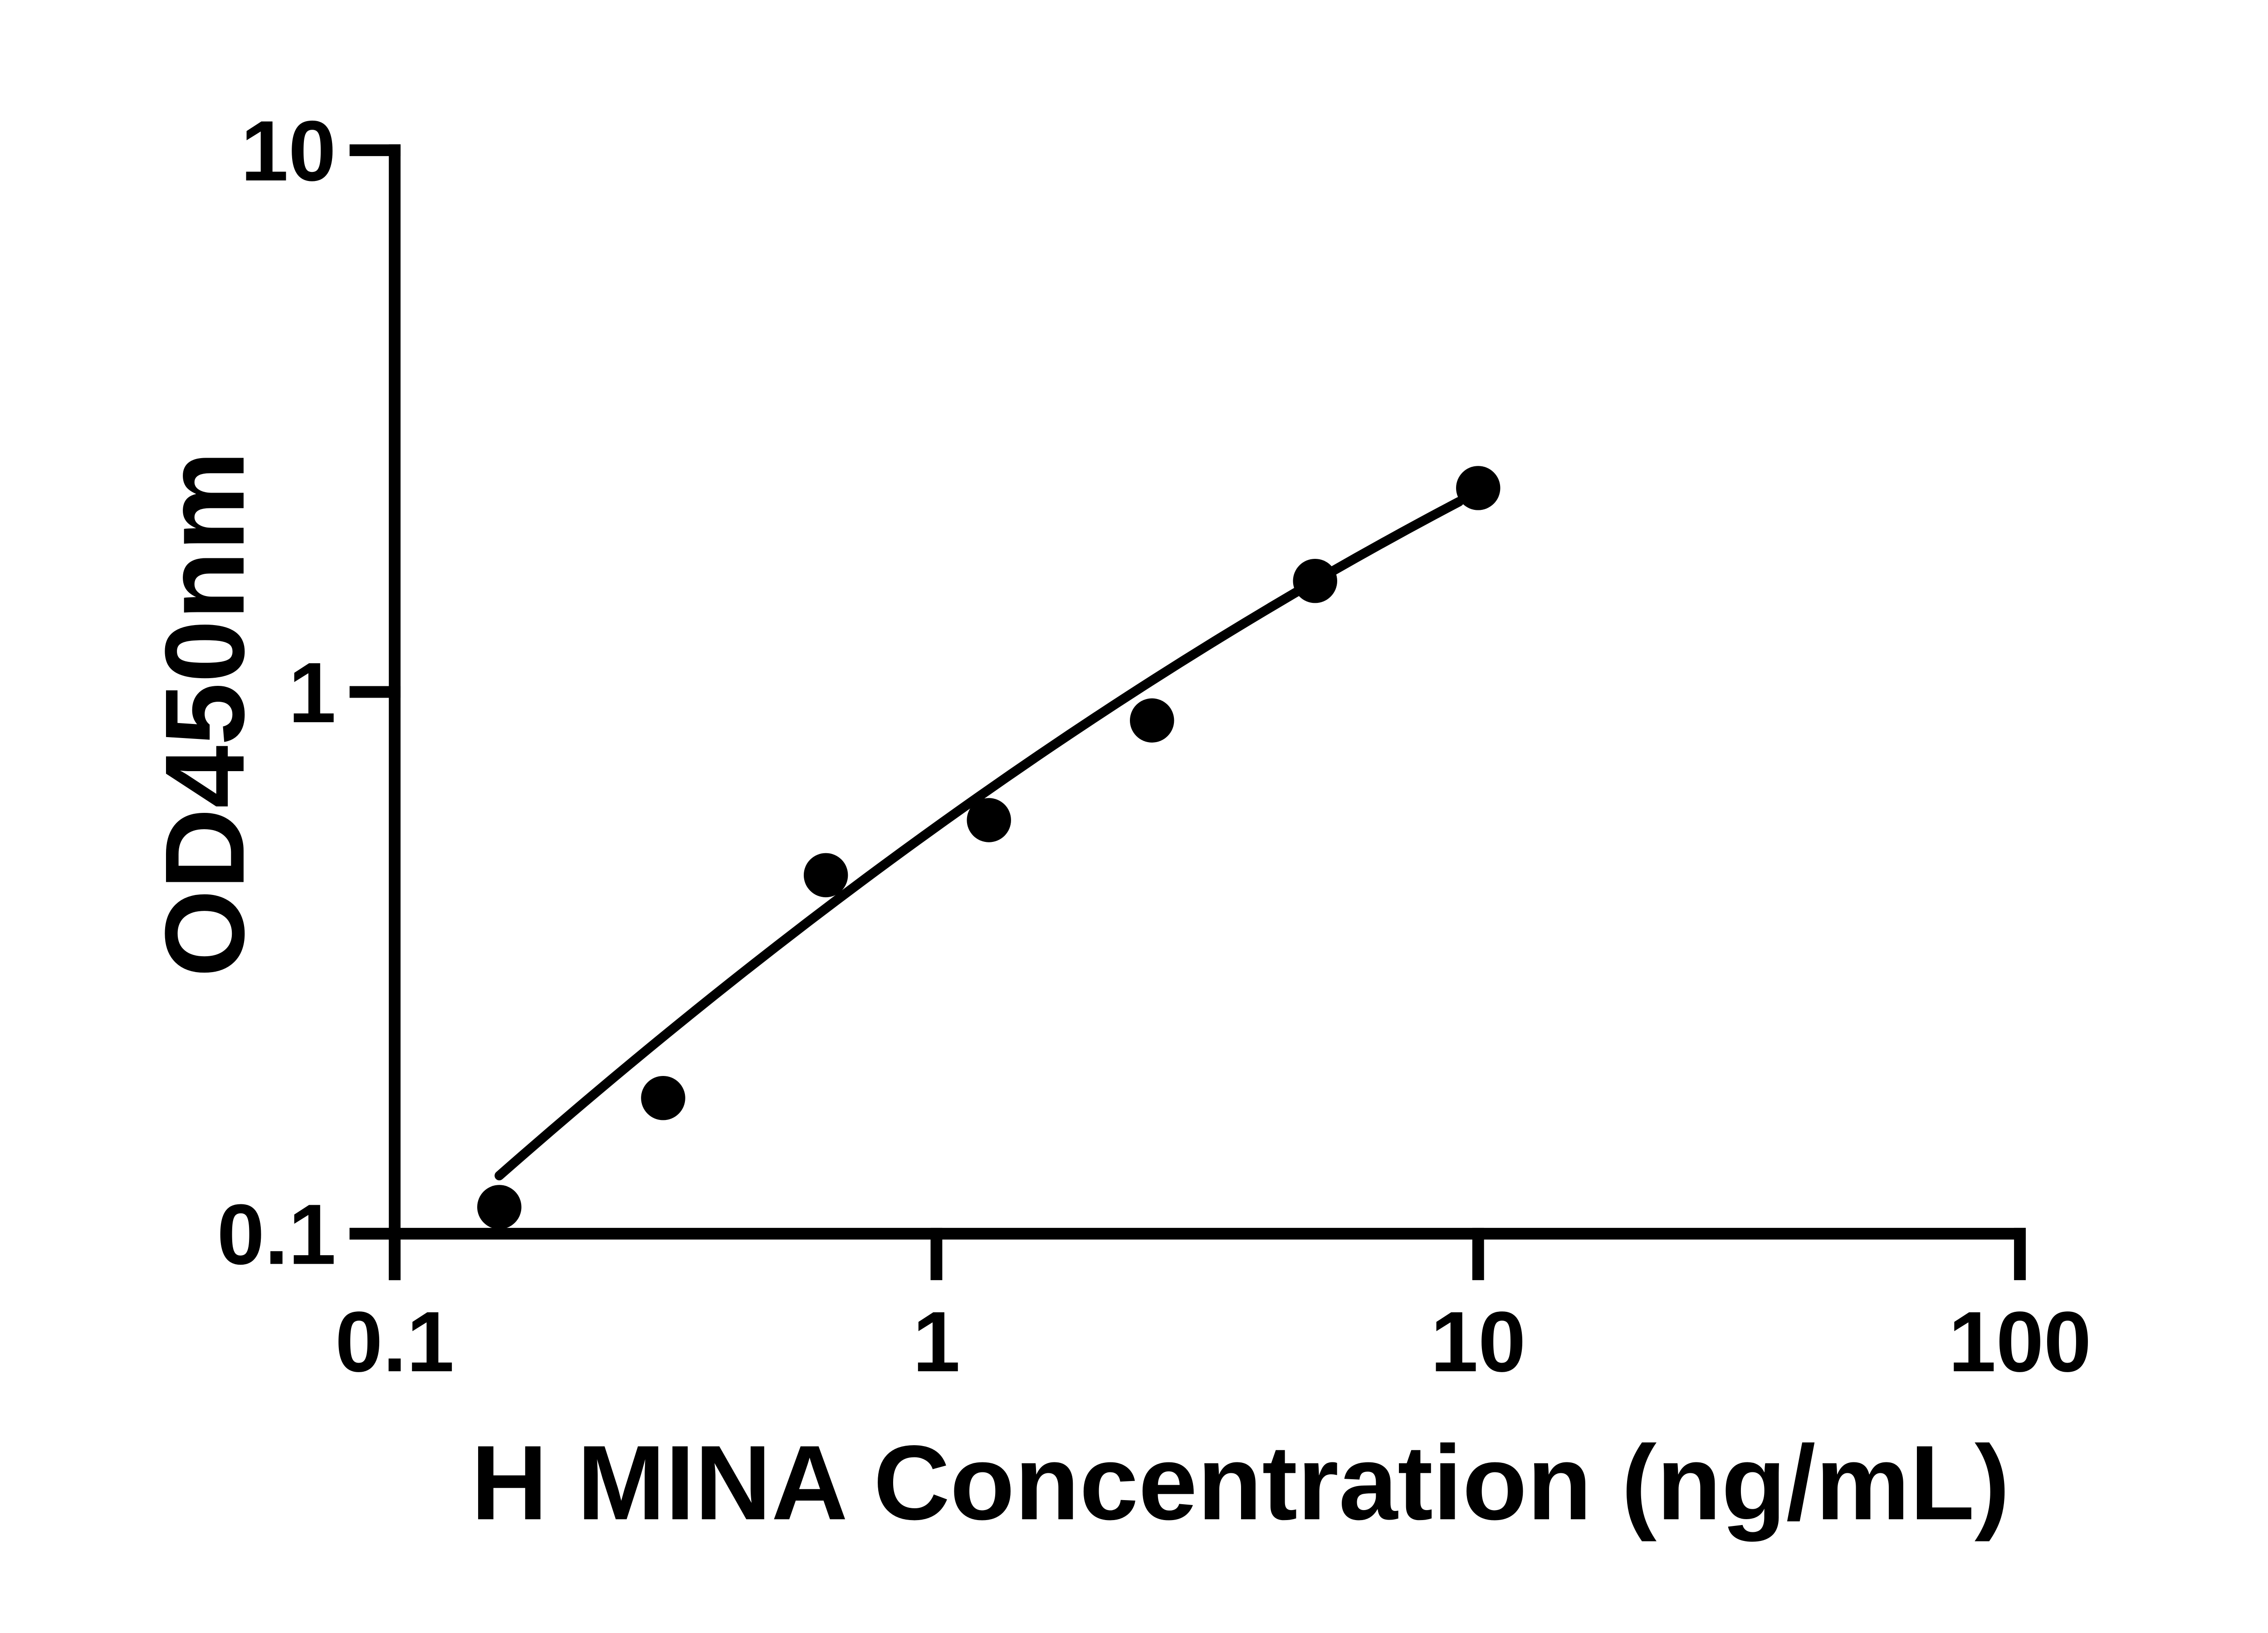 The image size is (2268, 1633). Describe the element at coordinates (1479, 488) in the screenshot. I see `data-point-x10` at that location.